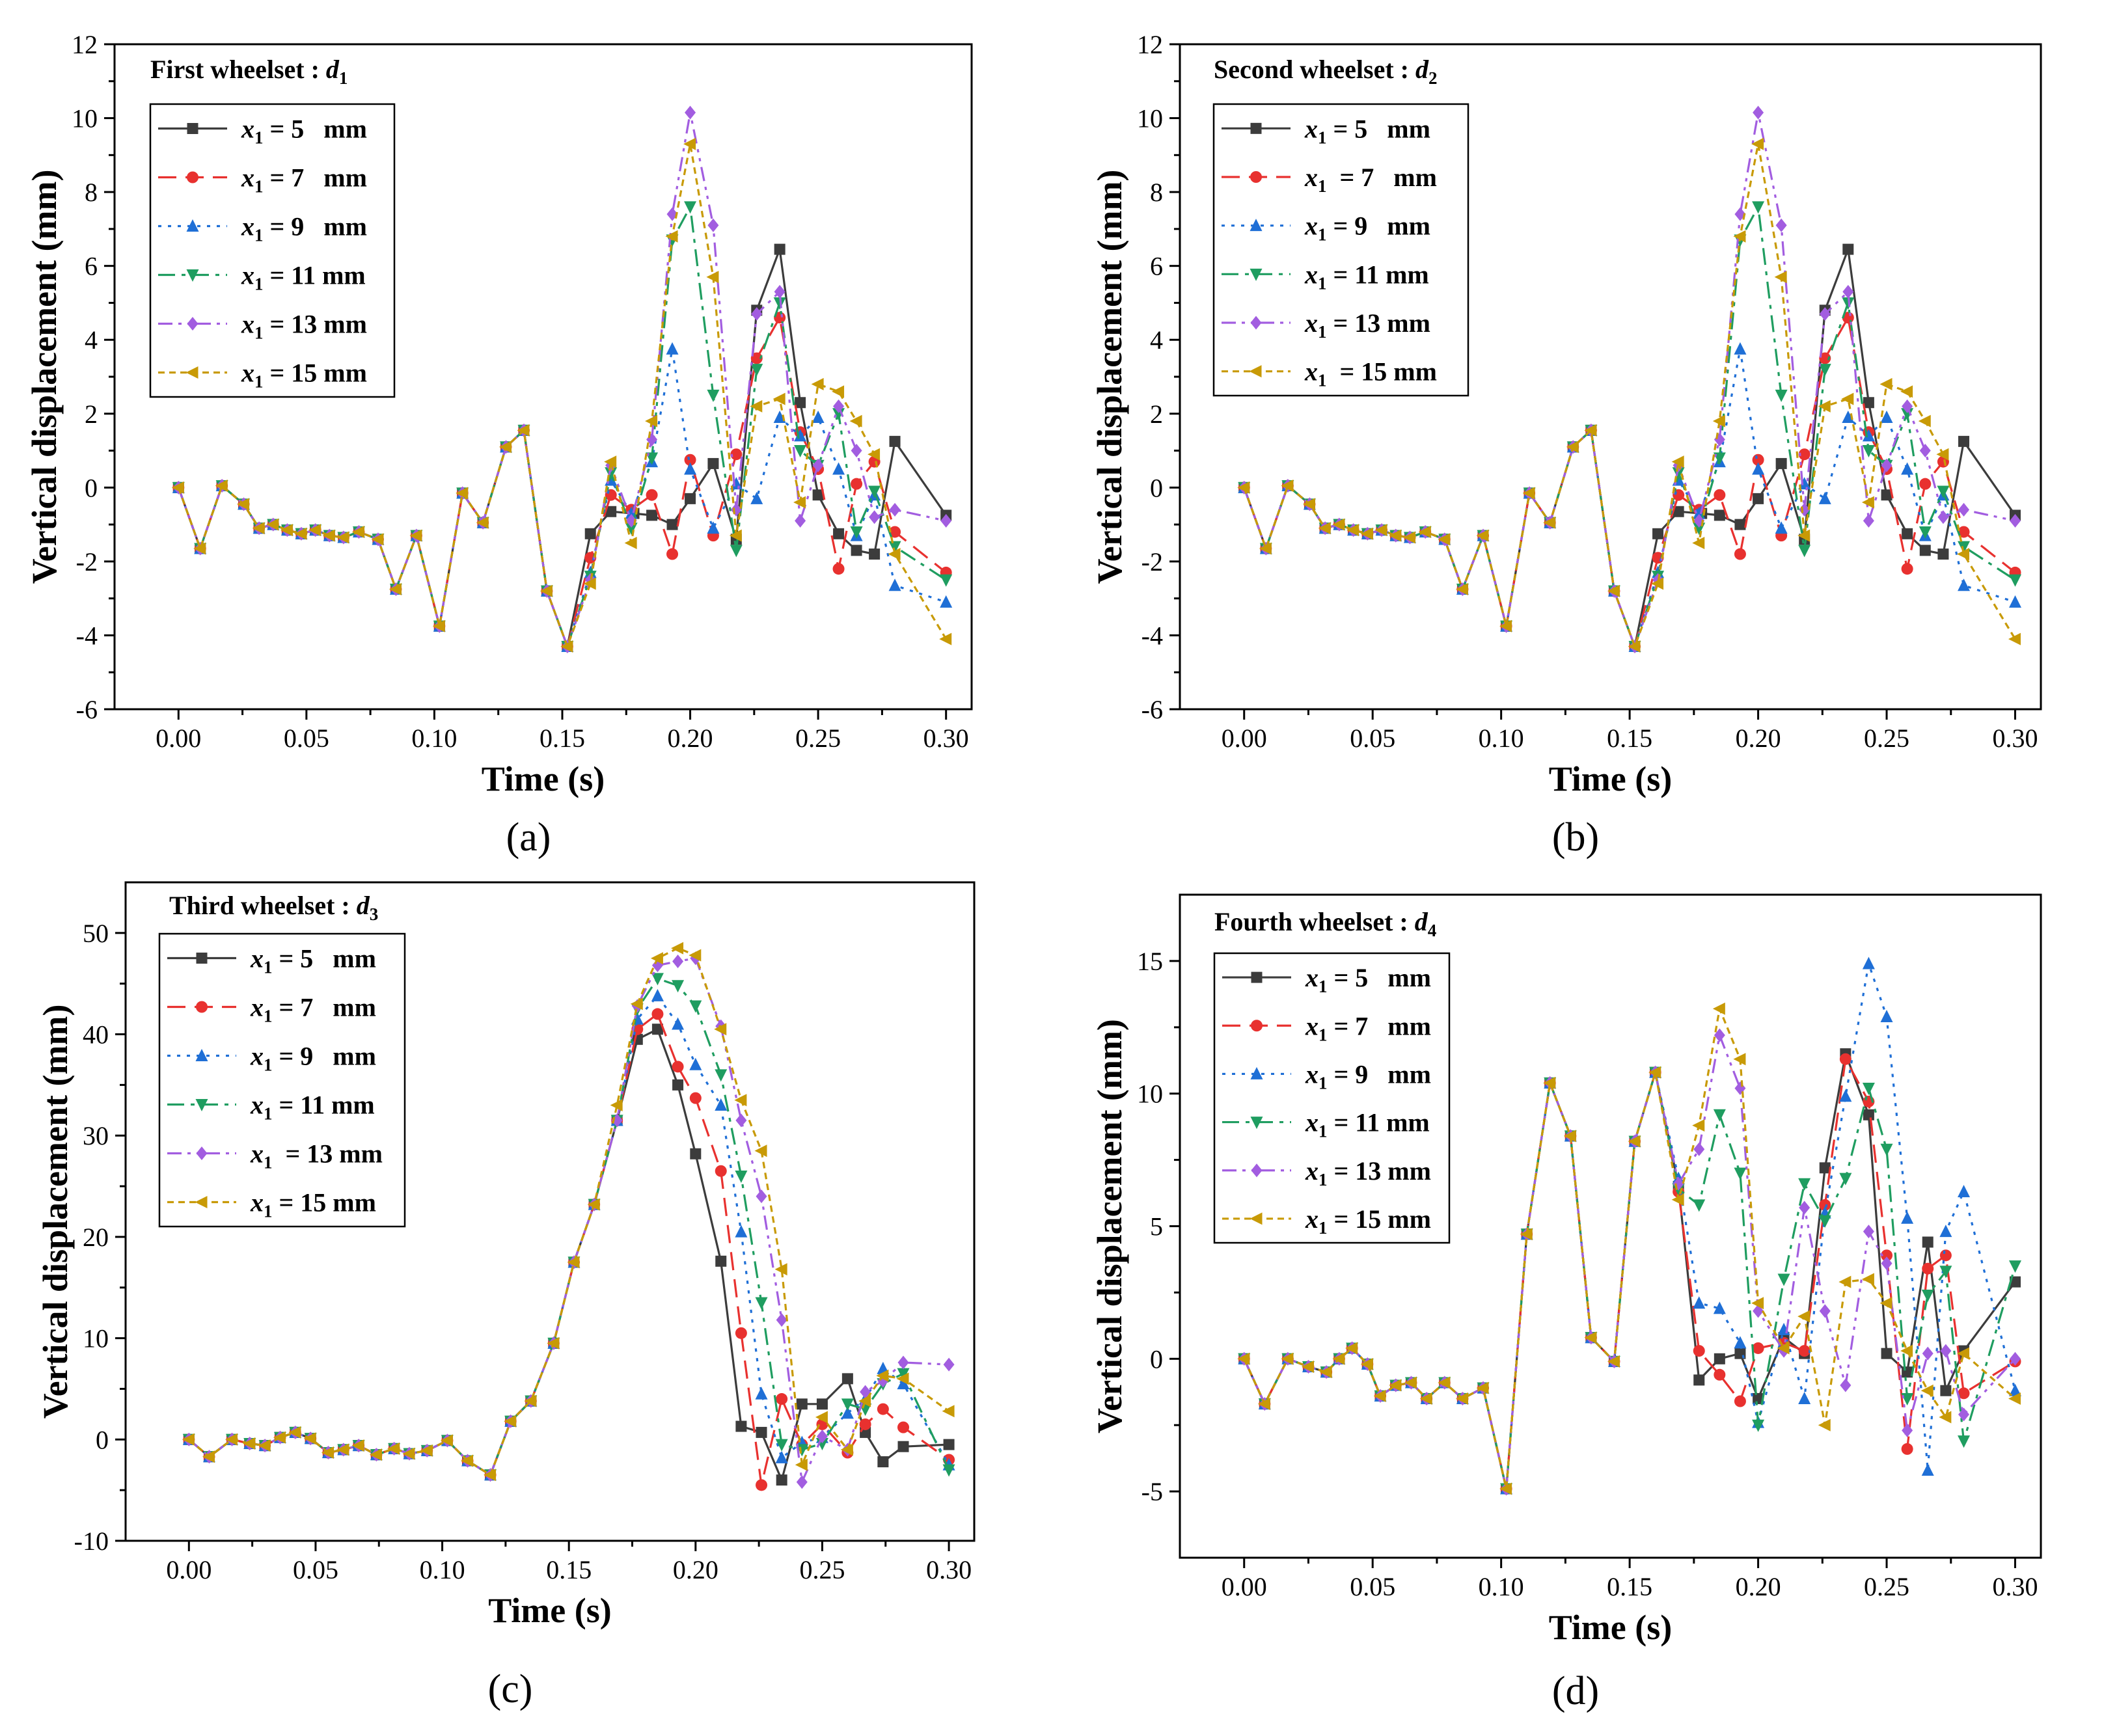  What do you see at coordinates (262, 228) in the screenshot?
I see `legend-entry-9mm: x1 = 9 mm` at bounding box center [262, 228].